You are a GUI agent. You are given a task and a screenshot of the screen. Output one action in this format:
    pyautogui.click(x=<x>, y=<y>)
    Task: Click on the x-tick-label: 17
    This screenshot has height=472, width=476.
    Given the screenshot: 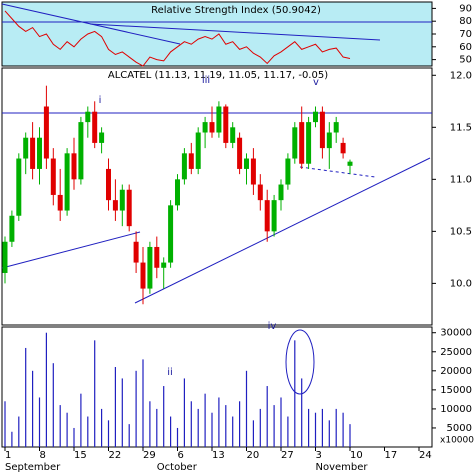 What is the action you would take?
    pyautogui.click(x=391, y=455)
    